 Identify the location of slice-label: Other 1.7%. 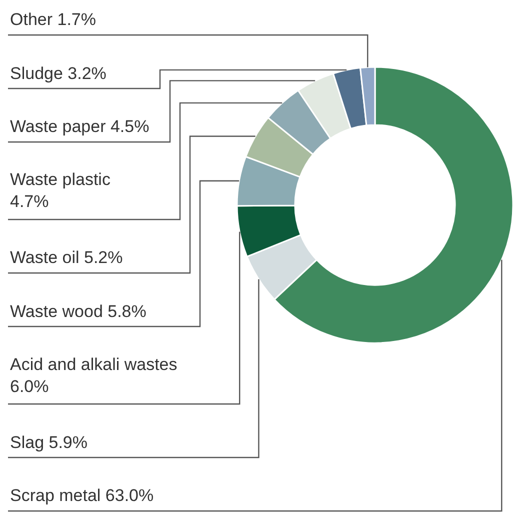
(53, 19).